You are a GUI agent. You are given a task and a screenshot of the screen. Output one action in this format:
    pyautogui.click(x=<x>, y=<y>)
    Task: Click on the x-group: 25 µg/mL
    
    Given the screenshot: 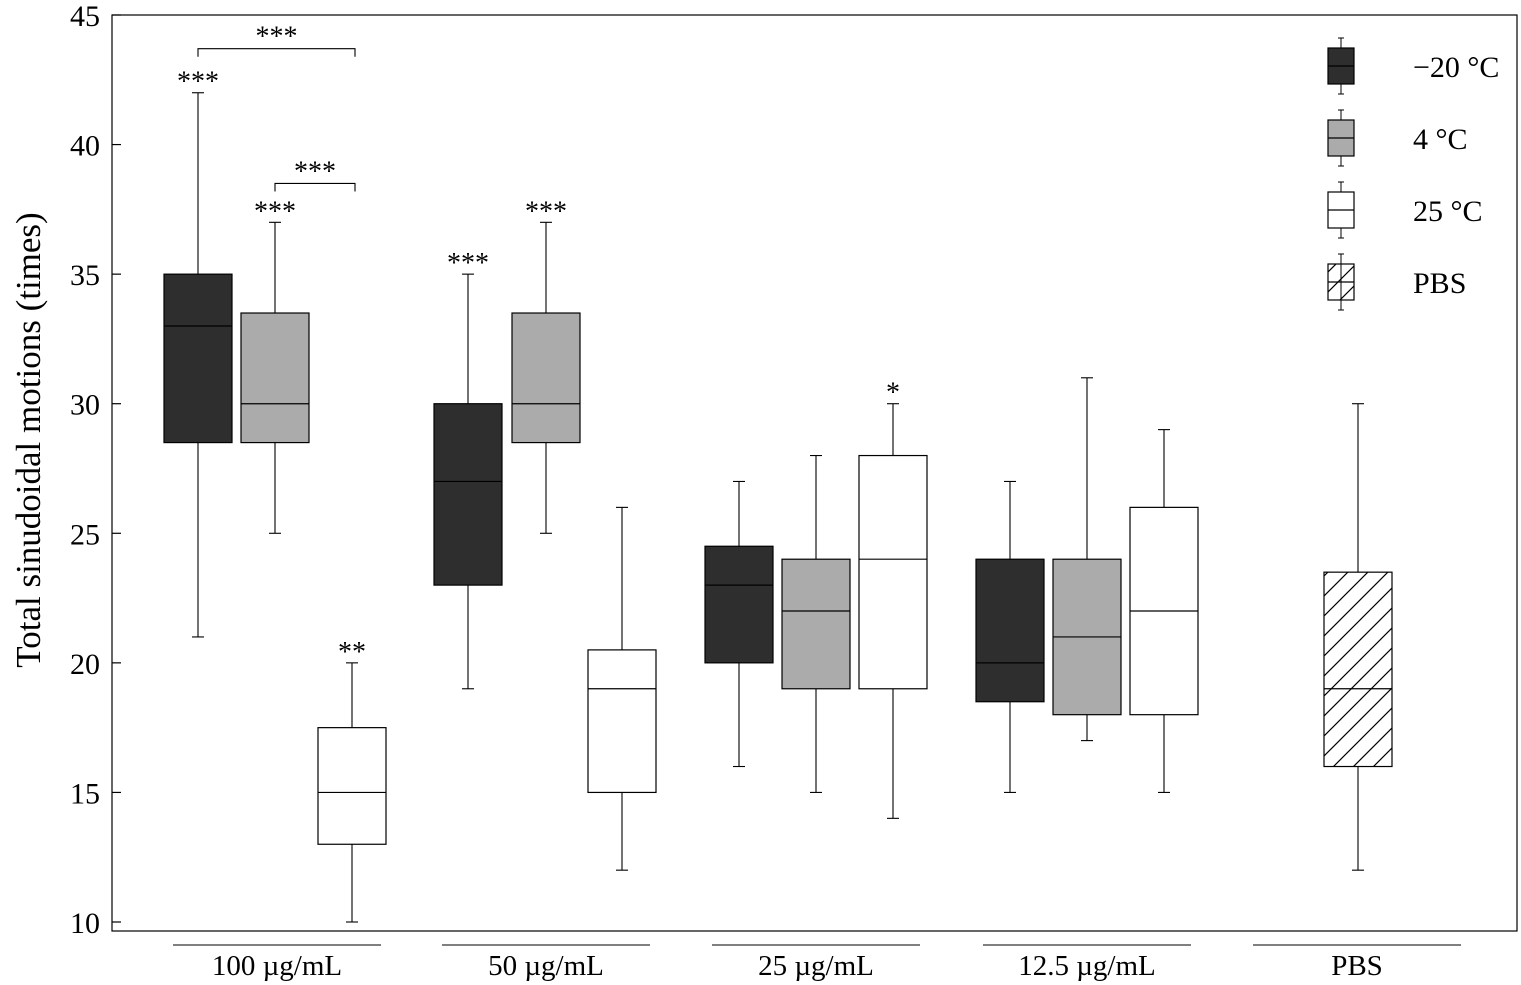 What is the action you would take?
    pyautogui.click(x=816, y=963)
    